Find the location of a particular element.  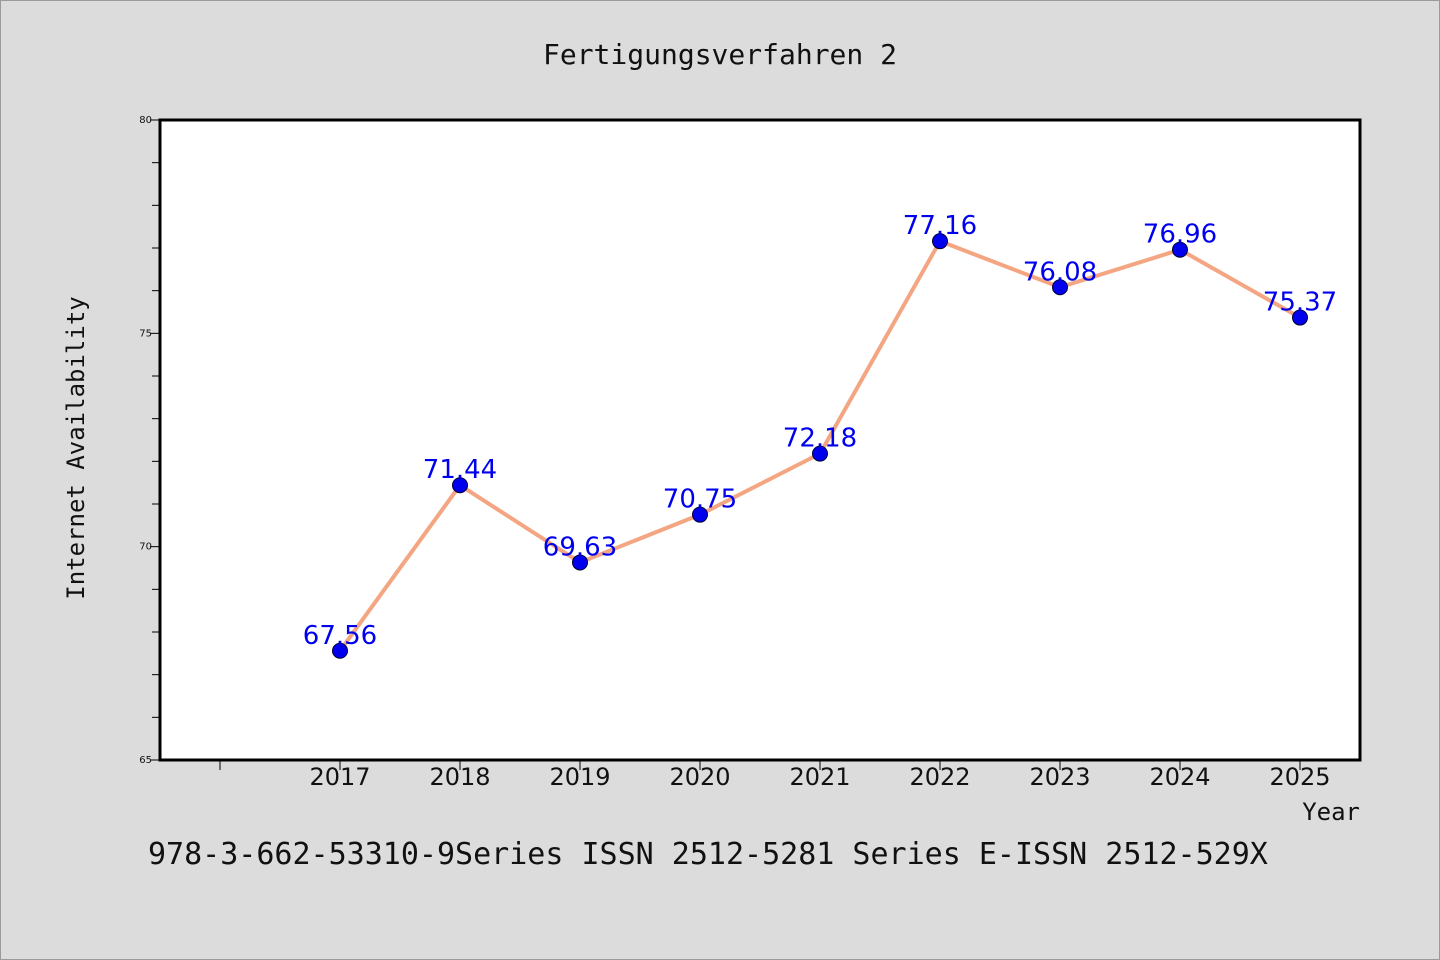

y-tick-label: 75 is located at coordinates (145, 333).